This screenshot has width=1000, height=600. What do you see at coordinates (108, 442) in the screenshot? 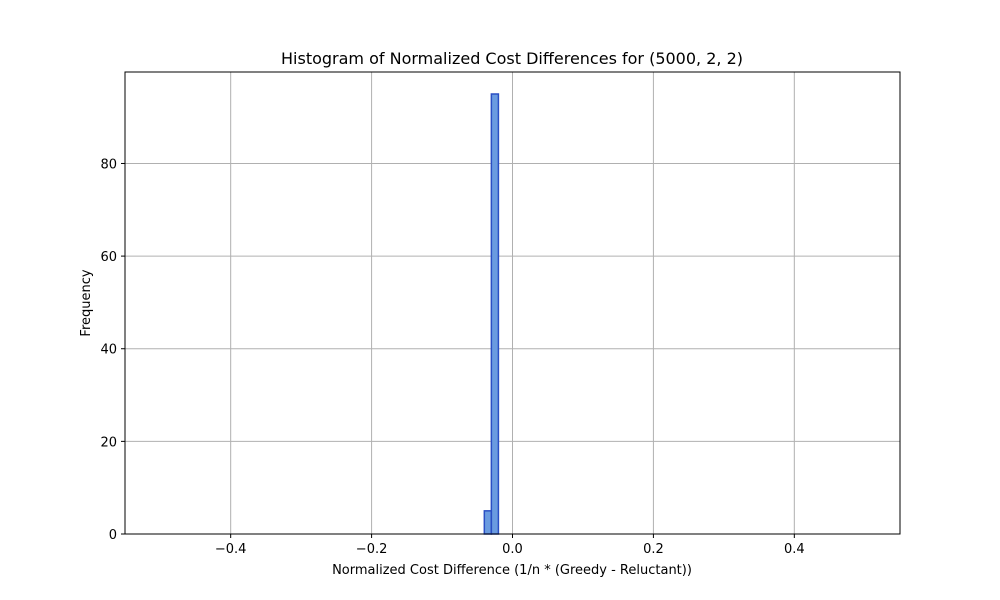
I see `y-tick-label: 20` at bounding box center [108, 442].